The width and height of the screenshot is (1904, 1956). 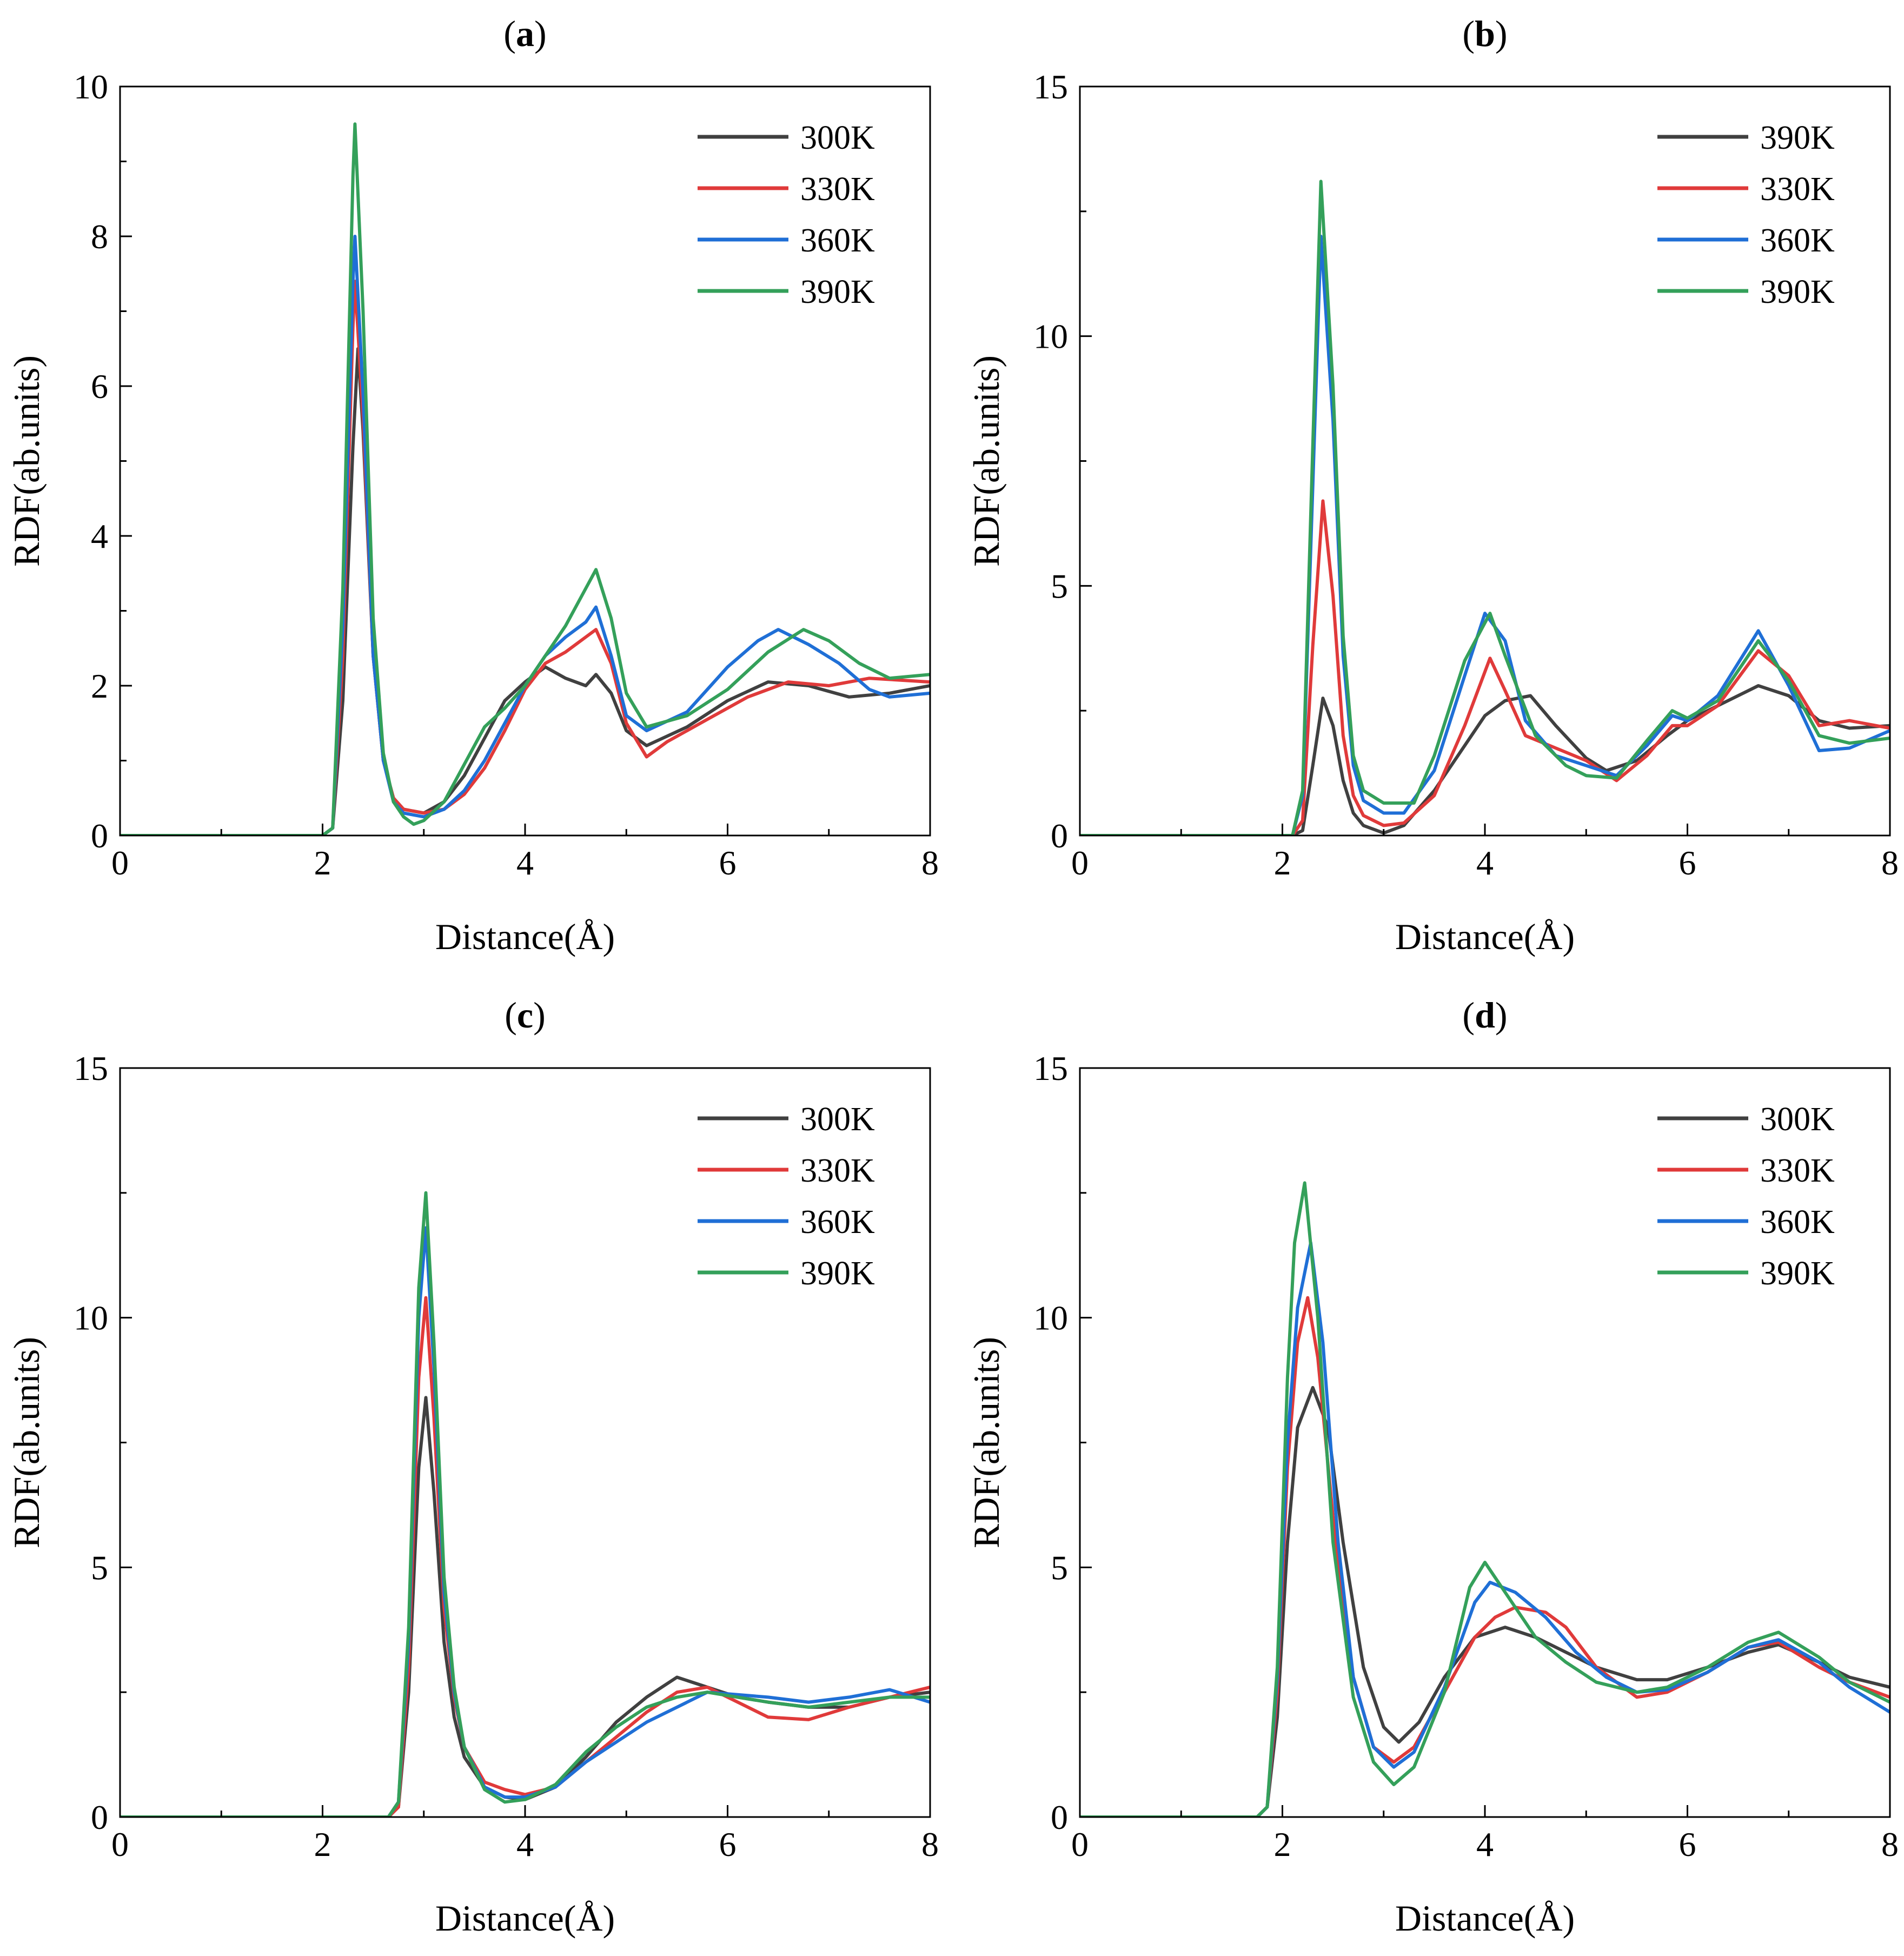 I want to click on y-tick-label: 4, so click(x=99, y=536).